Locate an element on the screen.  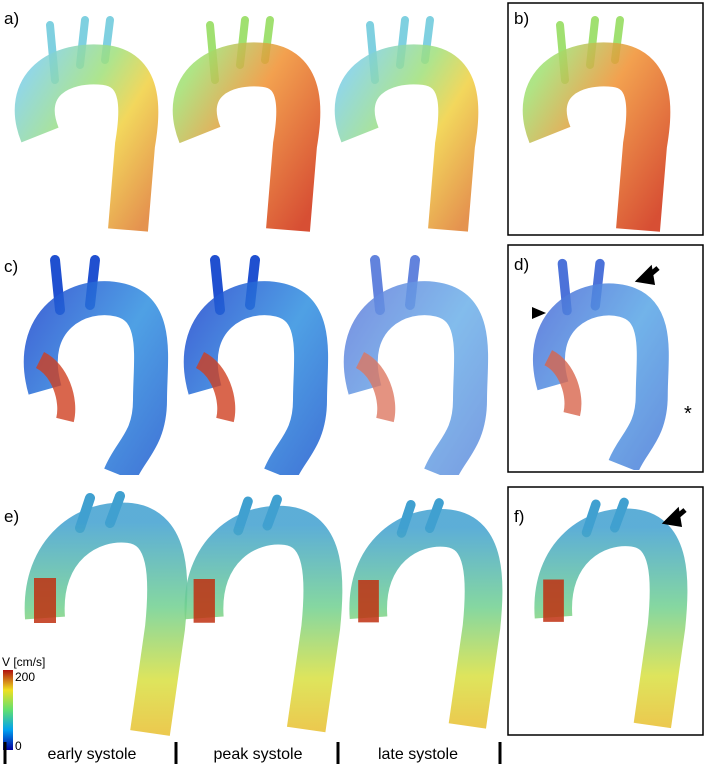
colorbar-max: 200 is located at coordinates (25, 677).